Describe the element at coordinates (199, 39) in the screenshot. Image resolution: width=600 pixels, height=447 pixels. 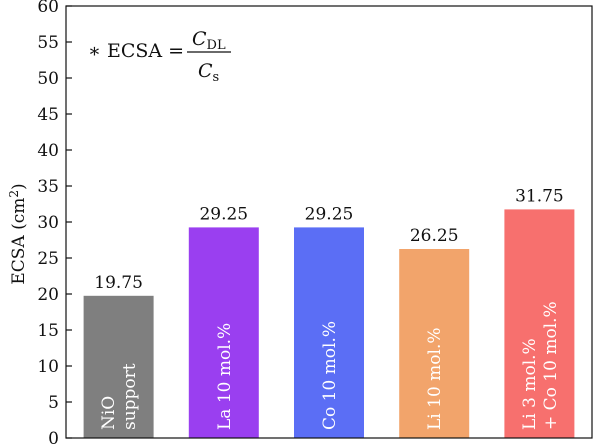
I see `formula-numerator-var: C` at that location.